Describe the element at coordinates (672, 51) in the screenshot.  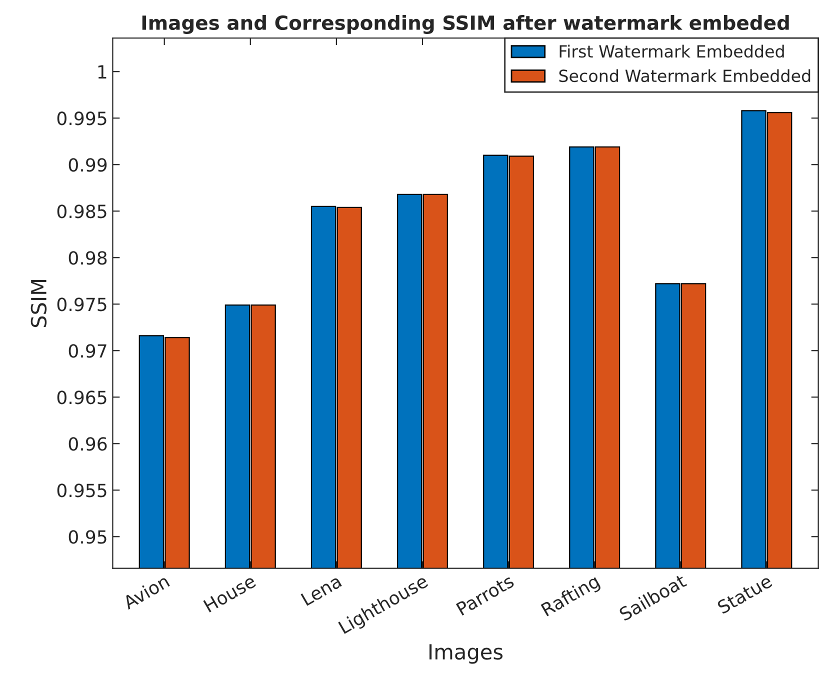
I see `legend-label: First Watermark Embedded` at that location.